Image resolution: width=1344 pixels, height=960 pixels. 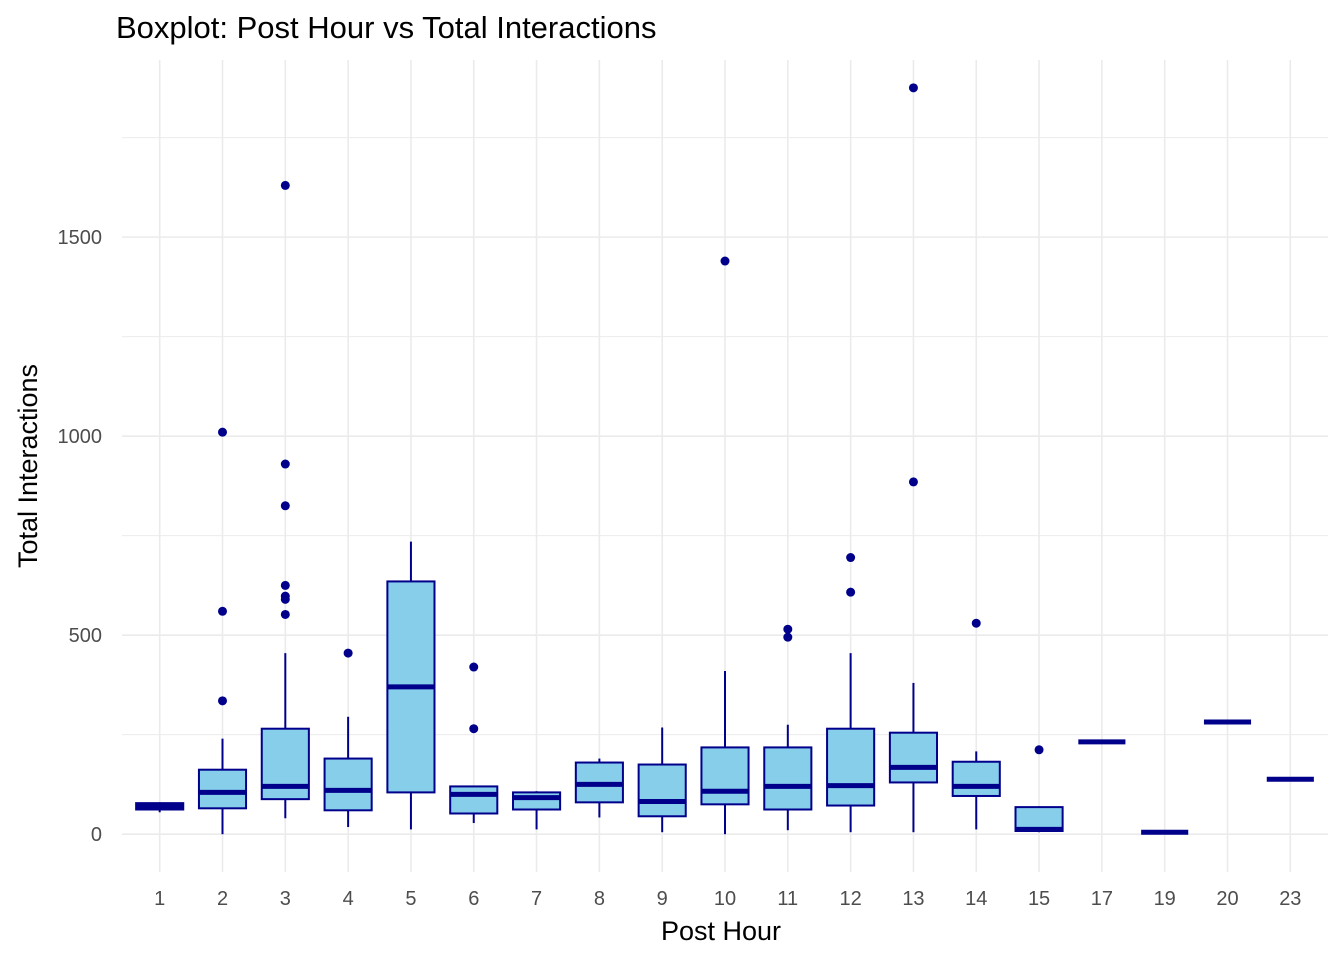 What do you see at coordinates (1227, 899) in the screenshot?
I see `x-tick-label: 20` at bounding box center [1227, 899].